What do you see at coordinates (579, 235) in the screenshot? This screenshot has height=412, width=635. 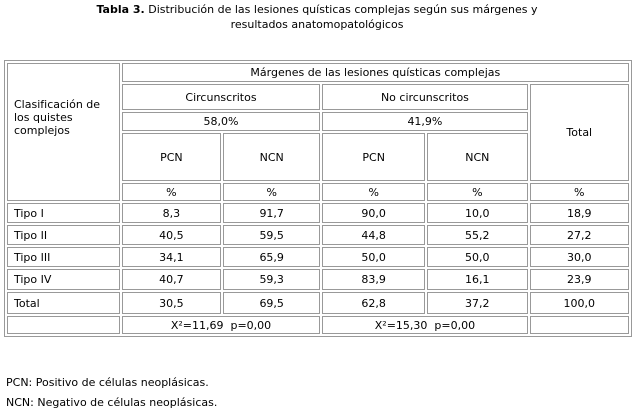 I see `table-cell: 27,2` at bounding box center [579, 235].